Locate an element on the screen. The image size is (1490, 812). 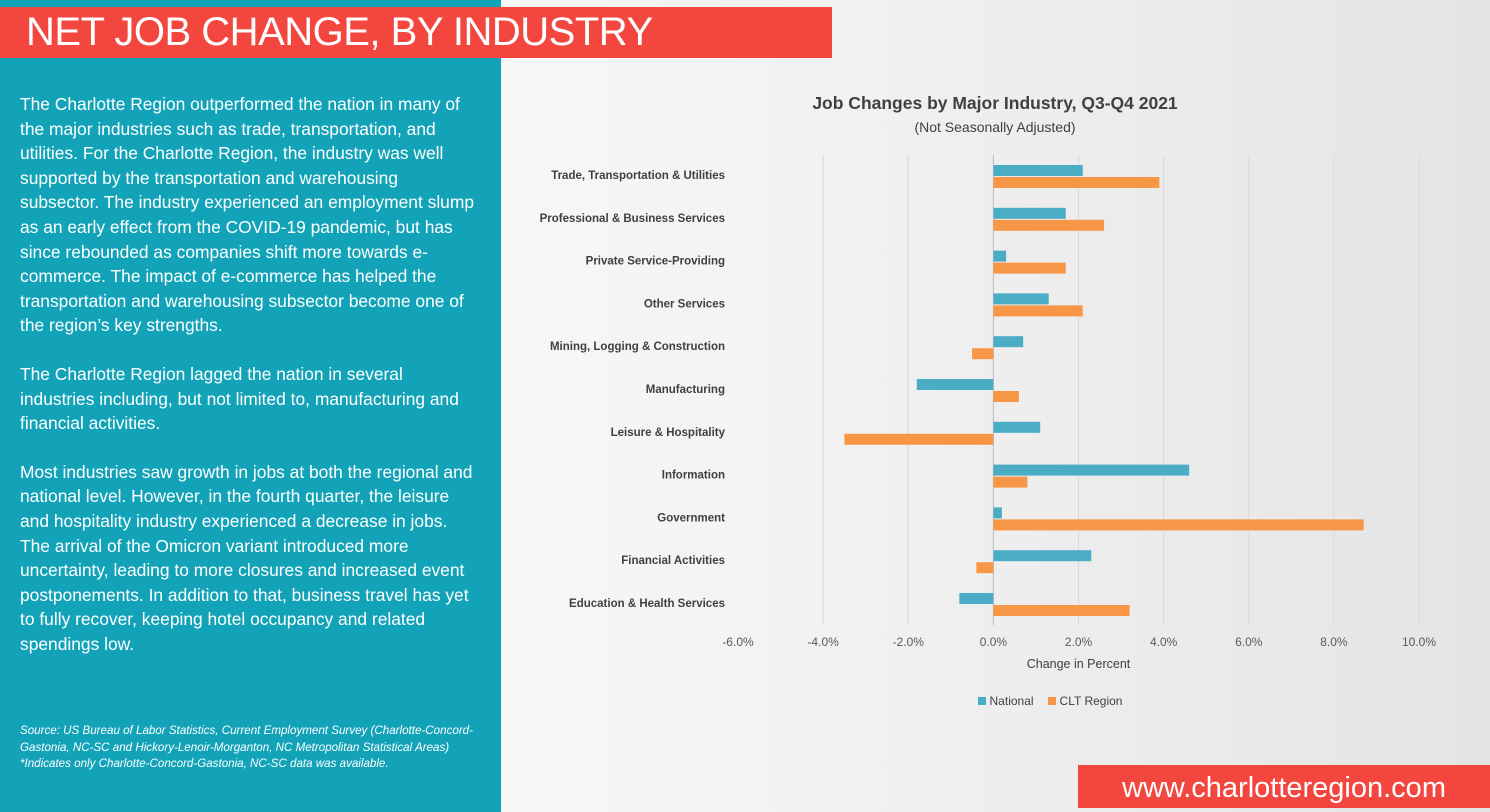
legend-item-clt: CLT Region is located at coordinates (1085, 701).